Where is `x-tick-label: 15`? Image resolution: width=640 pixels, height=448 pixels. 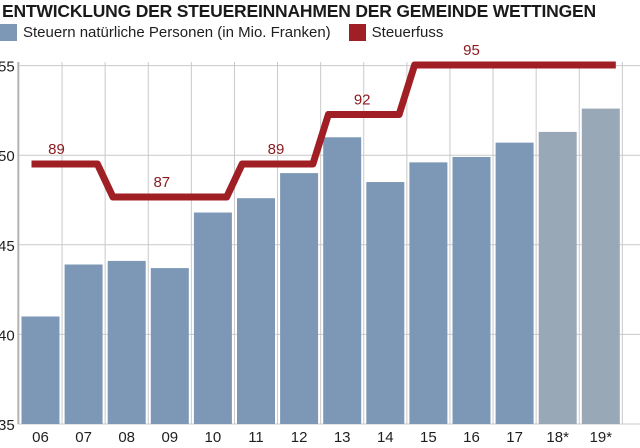 x-tick-label: 15 is located at coordinates (428, 437).